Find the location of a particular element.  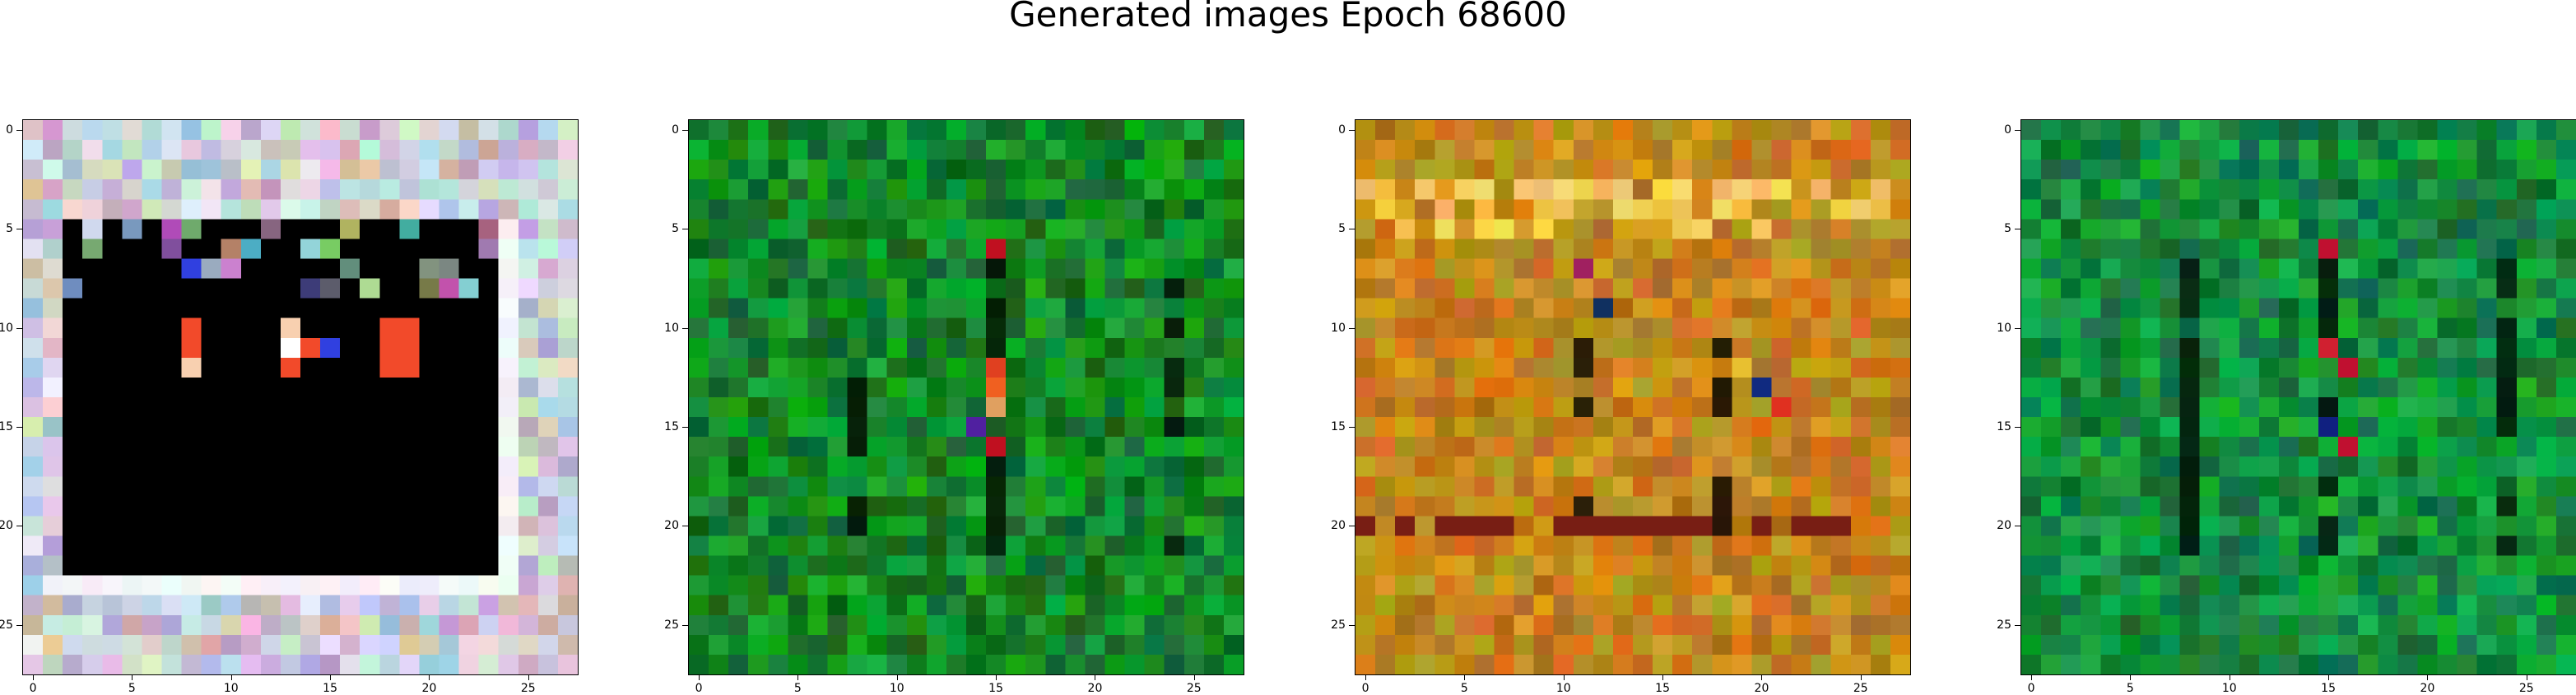

figure-title: Generated images Epoch 68600 is located at coordinates (1288, 17).